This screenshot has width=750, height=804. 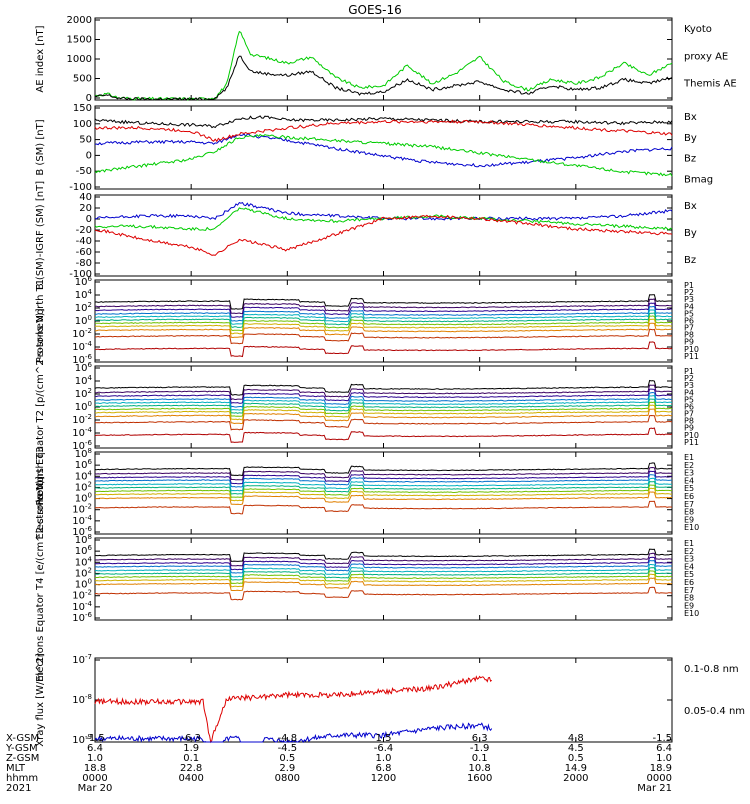 I want to click on series-line-p2, so click(x=383, y=306).